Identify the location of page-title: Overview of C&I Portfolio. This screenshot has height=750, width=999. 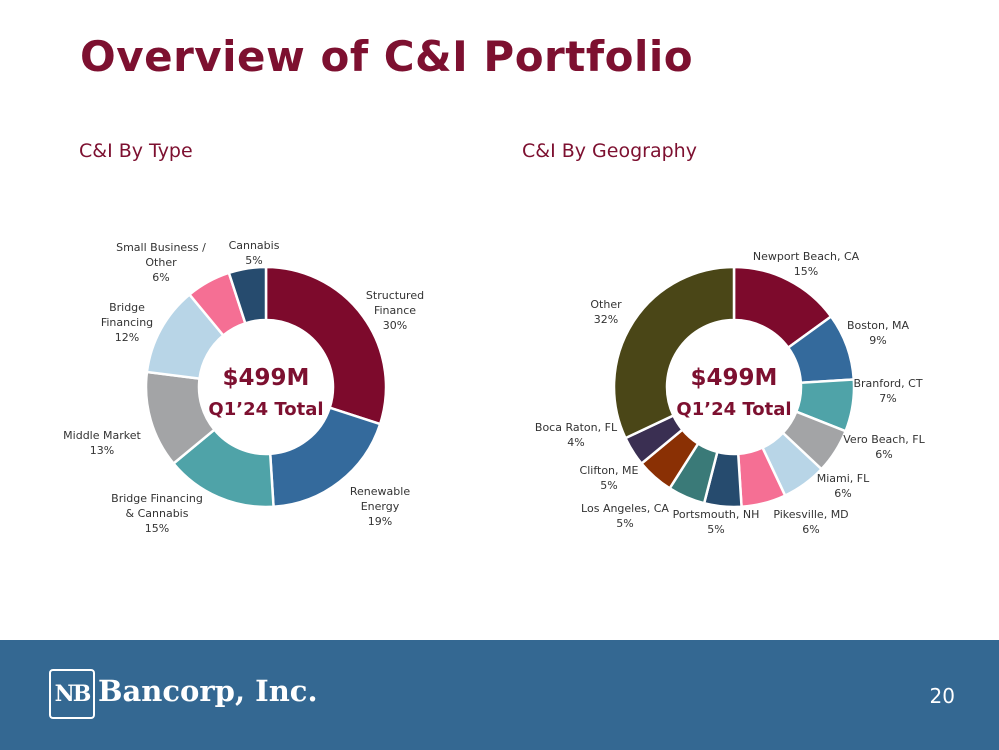
(387, 56).